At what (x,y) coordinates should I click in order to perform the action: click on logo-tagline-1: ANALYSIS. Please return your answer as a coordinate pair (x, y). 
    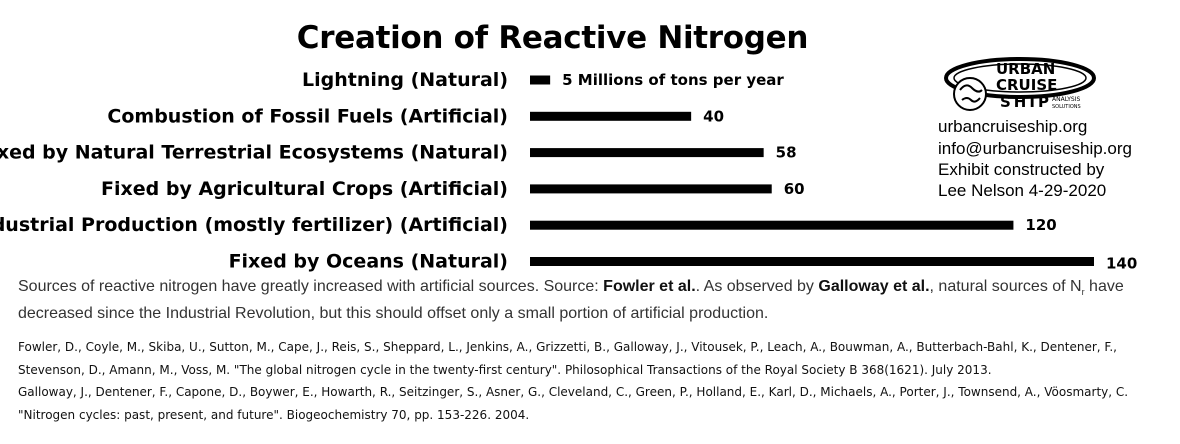
    Looking at the image, I should click on (1066, 99).